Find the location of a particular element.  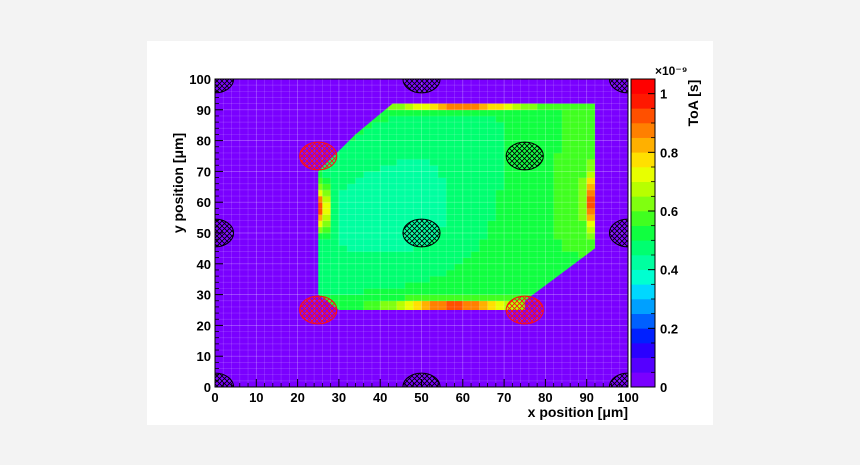

electrode-marker is located at coordinates (225, 233).